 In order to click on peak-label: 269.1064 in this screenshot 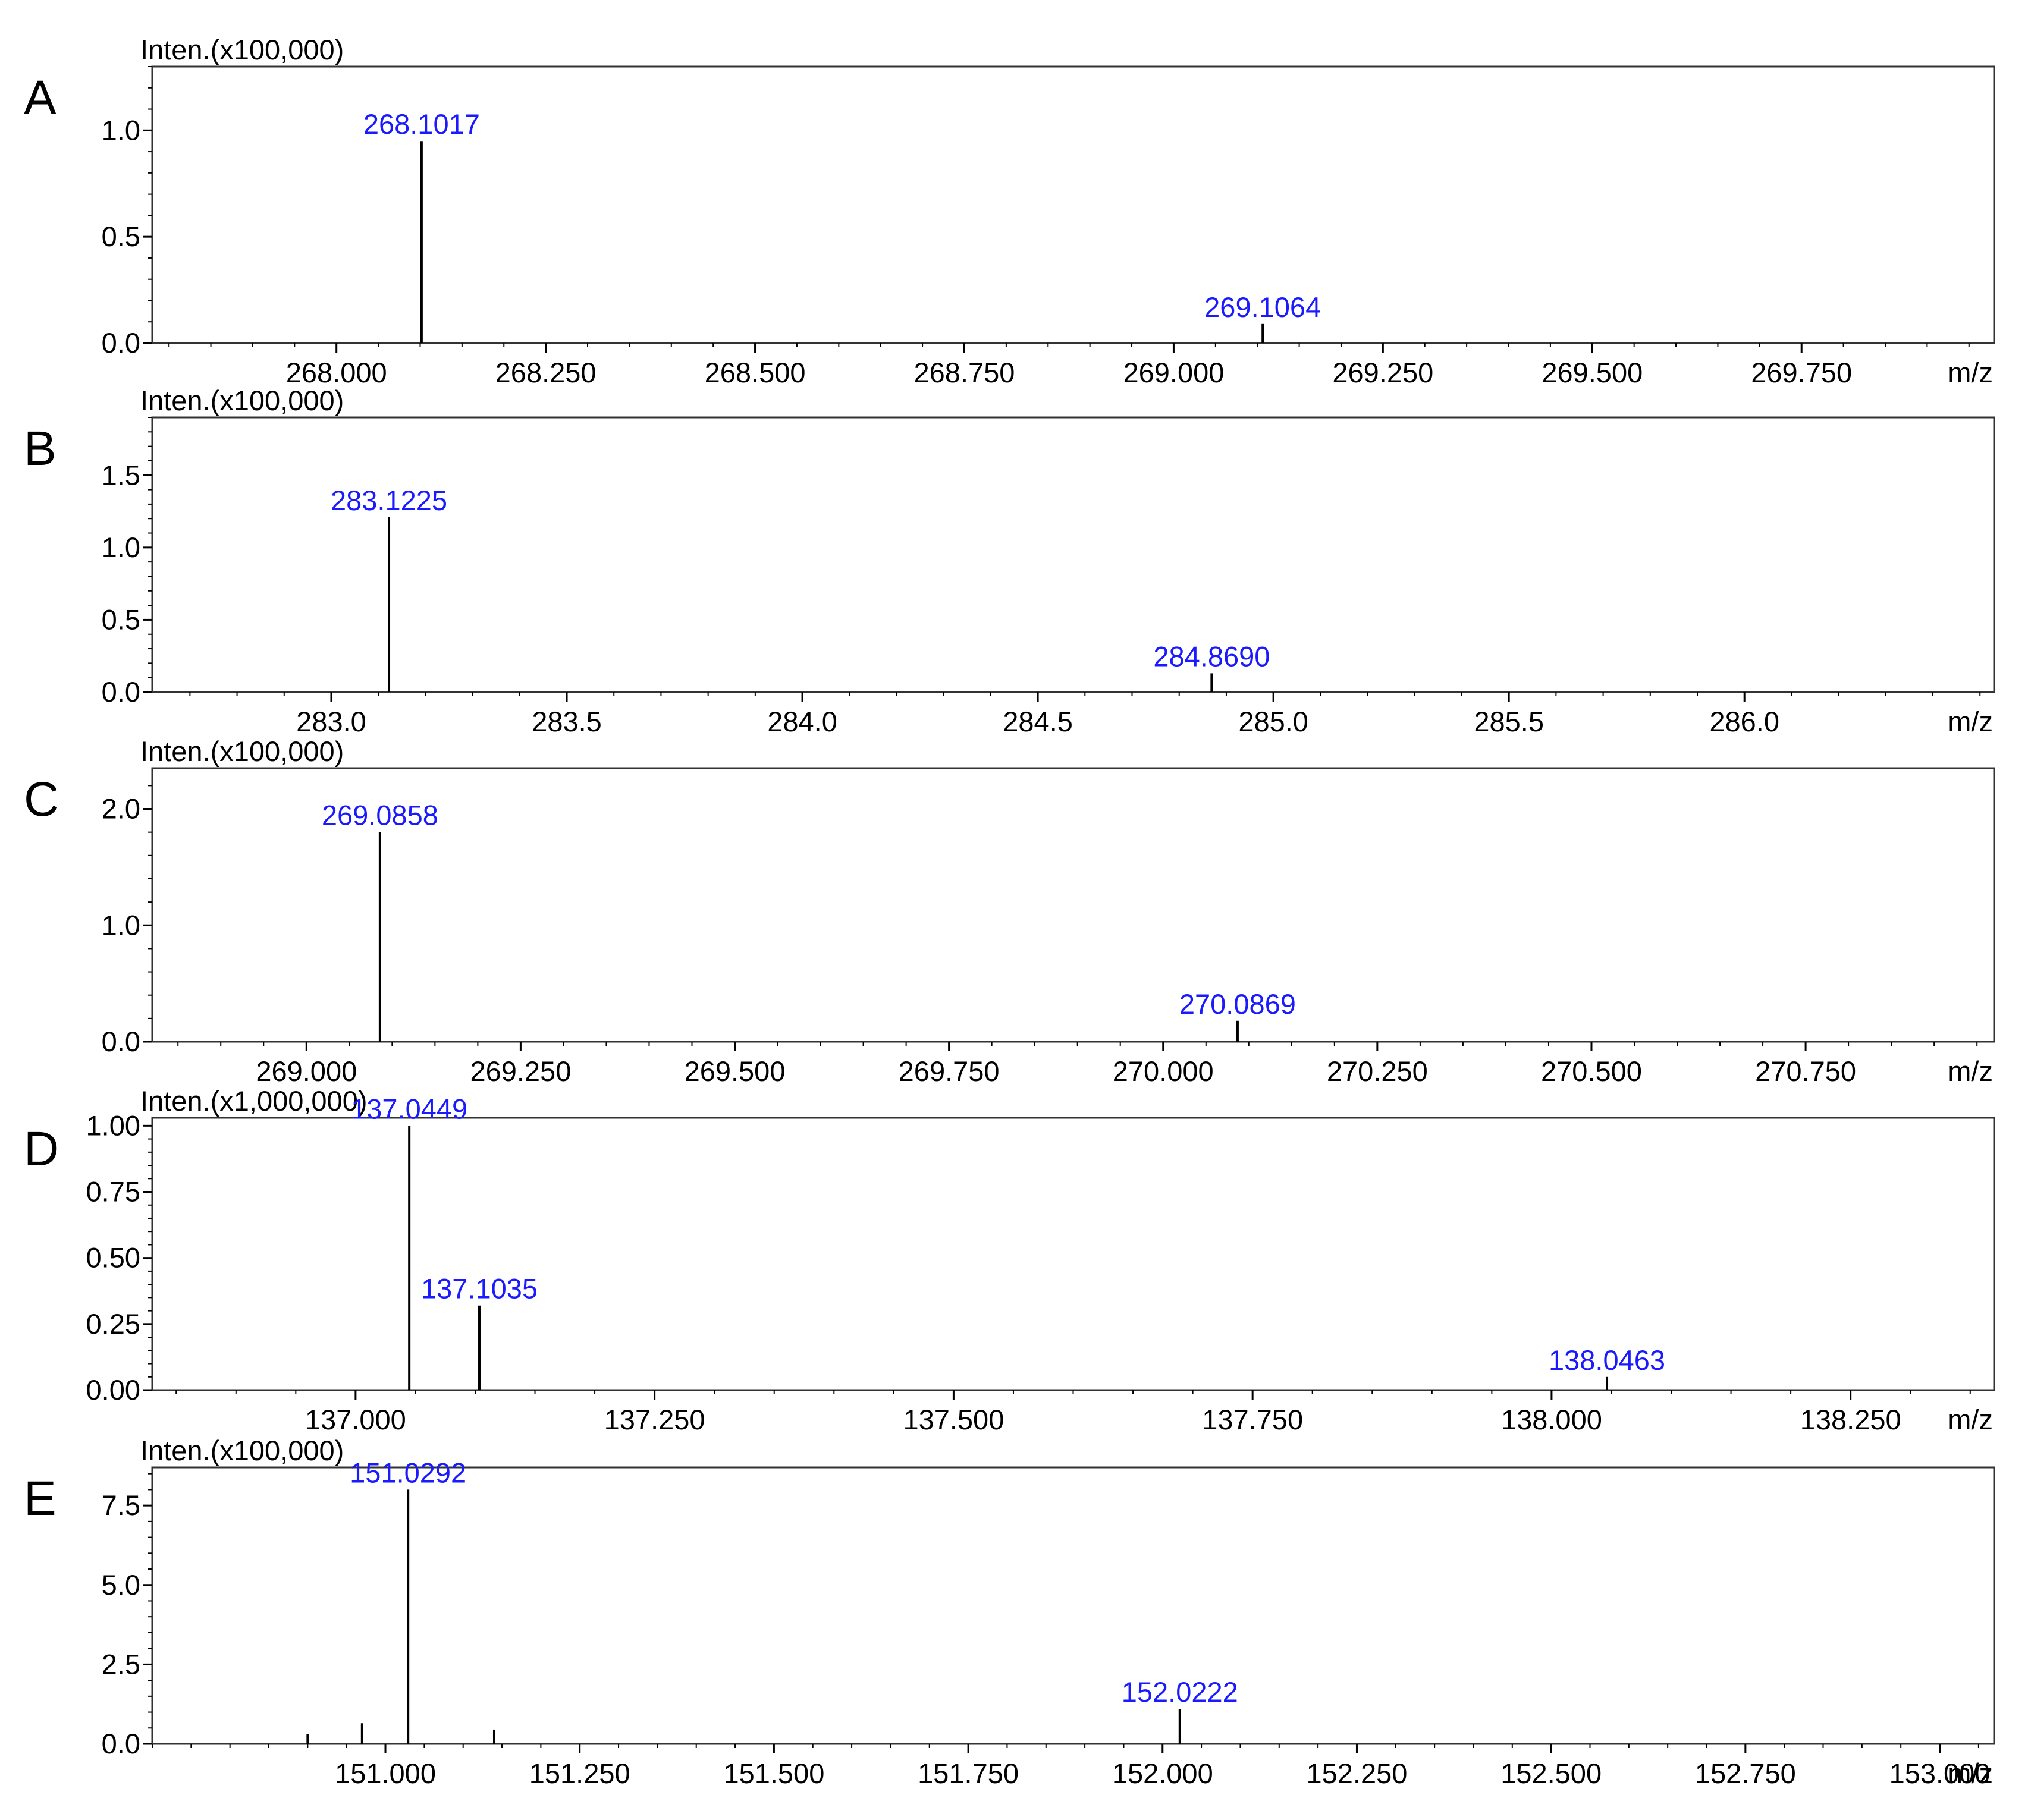, I will do `click(1262, 307)`.